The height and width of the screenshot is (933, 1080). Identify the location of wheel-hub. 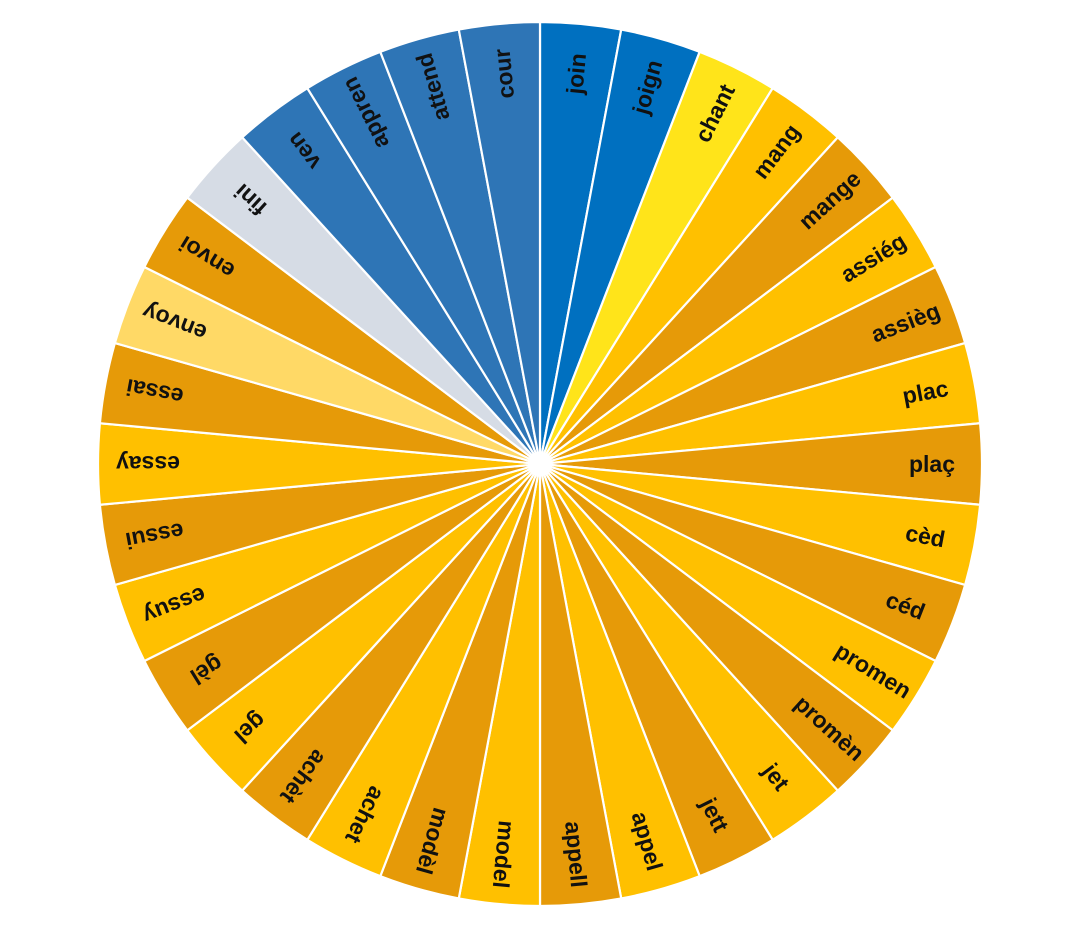
(540, 464).